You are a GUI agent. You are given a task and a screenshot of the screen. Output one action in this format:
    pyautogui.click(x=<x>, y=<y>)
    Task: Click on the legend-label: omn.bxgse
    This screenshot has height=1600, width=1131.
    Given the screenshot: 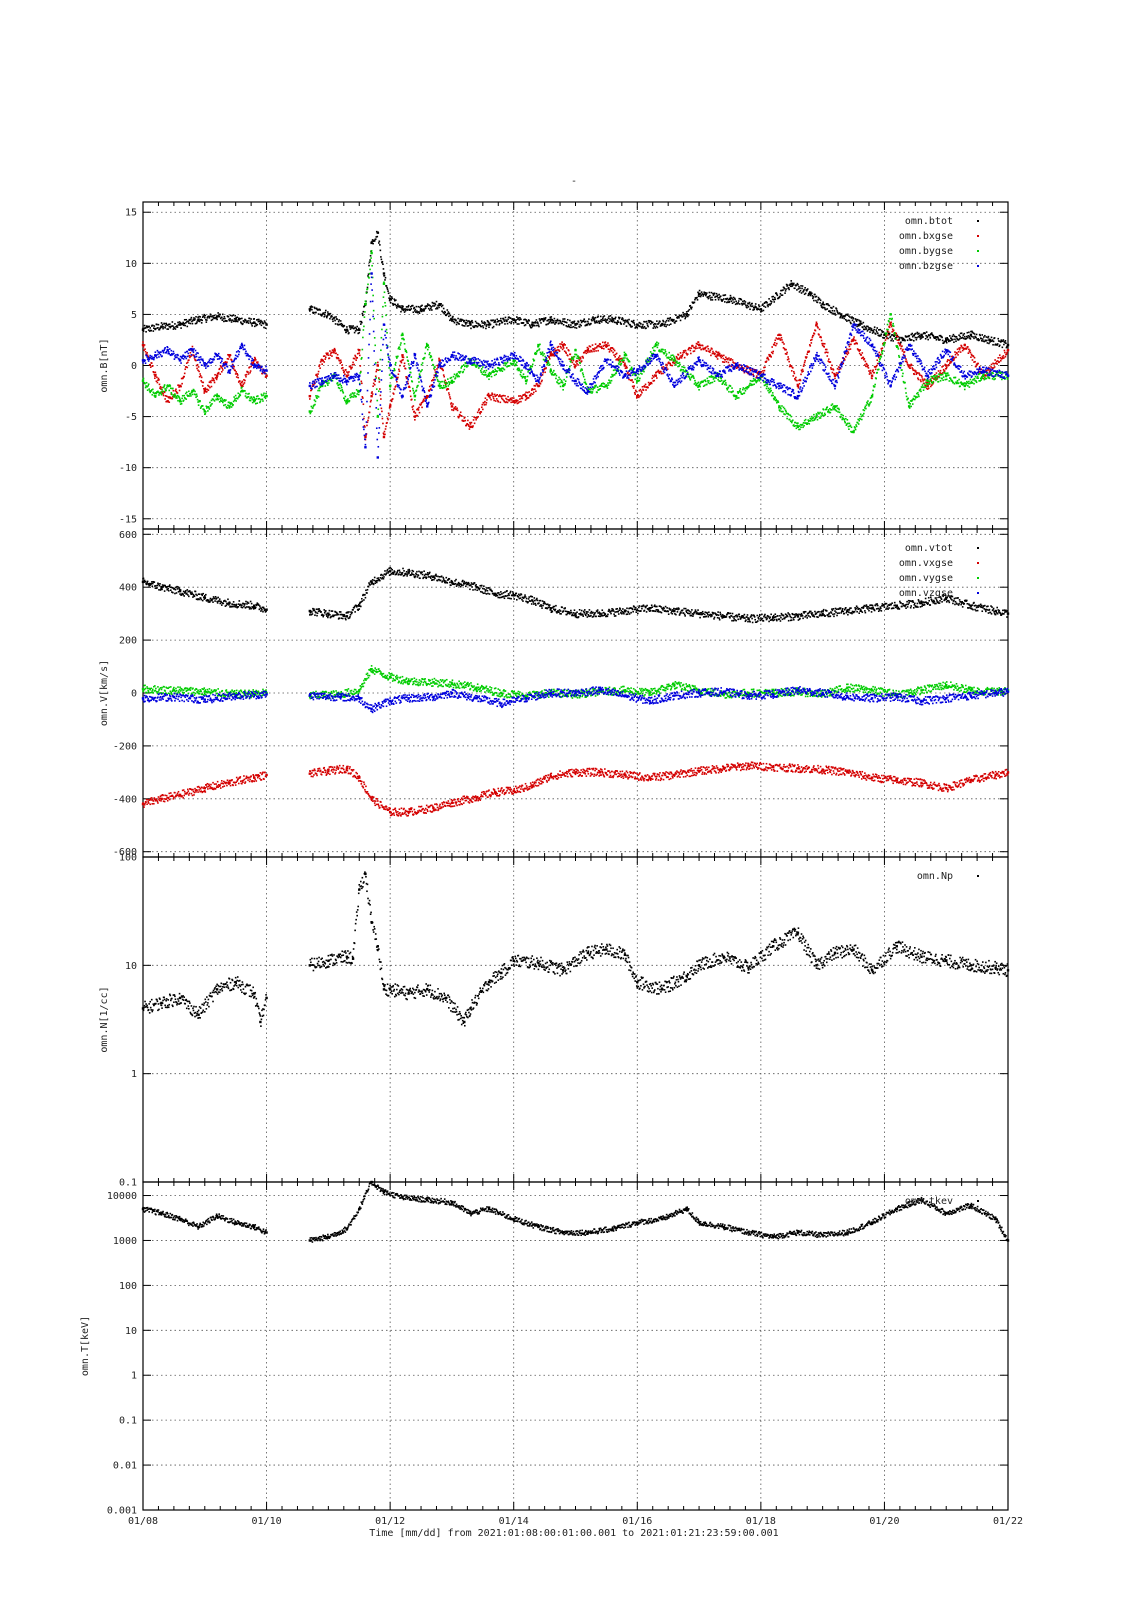 What is the action you would take?
    pyautogui.click(x=926, y=236)
    